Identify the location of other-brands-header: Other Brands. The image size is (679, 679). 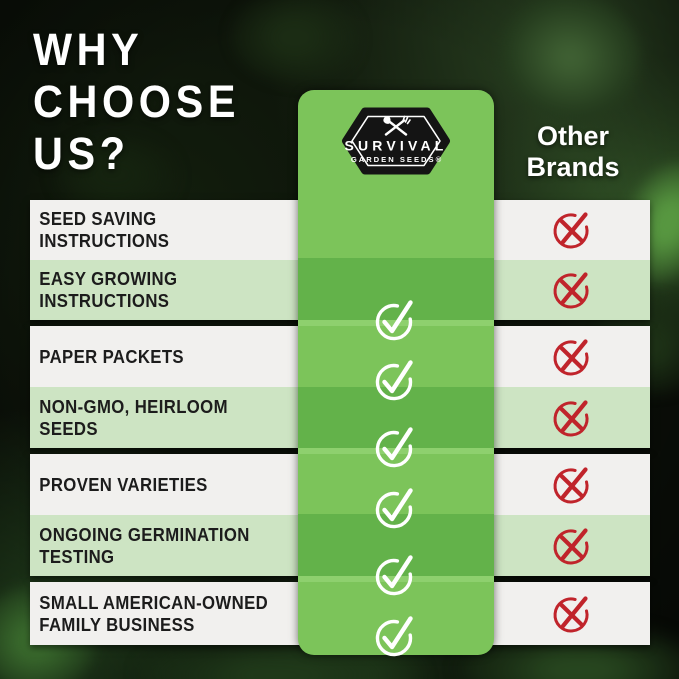
(573, 152).